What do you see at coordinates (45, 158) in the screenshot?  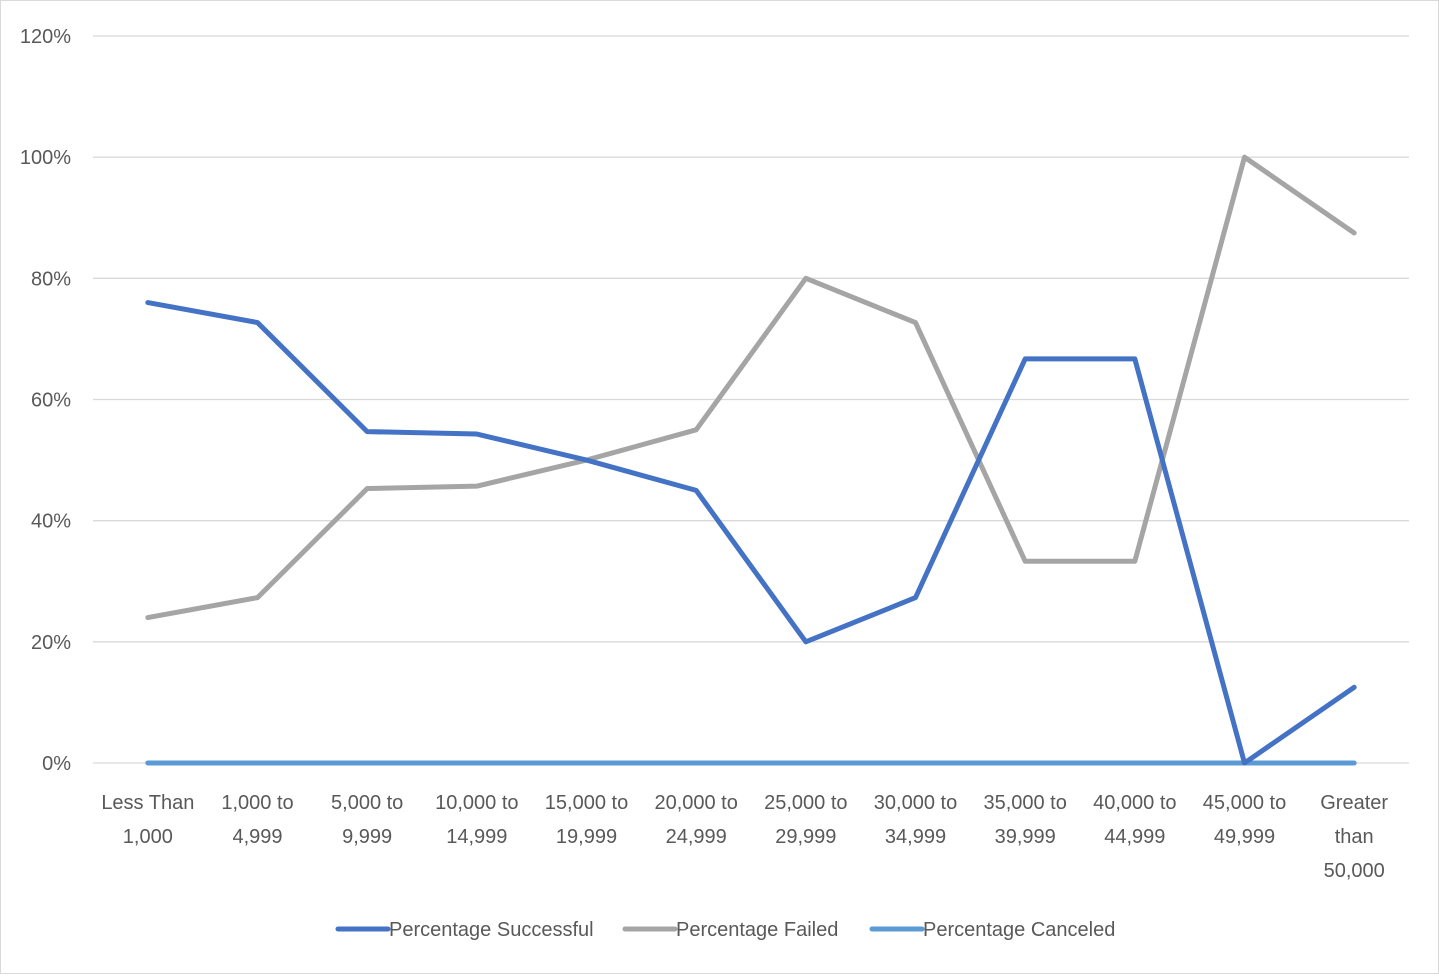 I see `y-tick-label: 100%` at bounding box center [45, 158].